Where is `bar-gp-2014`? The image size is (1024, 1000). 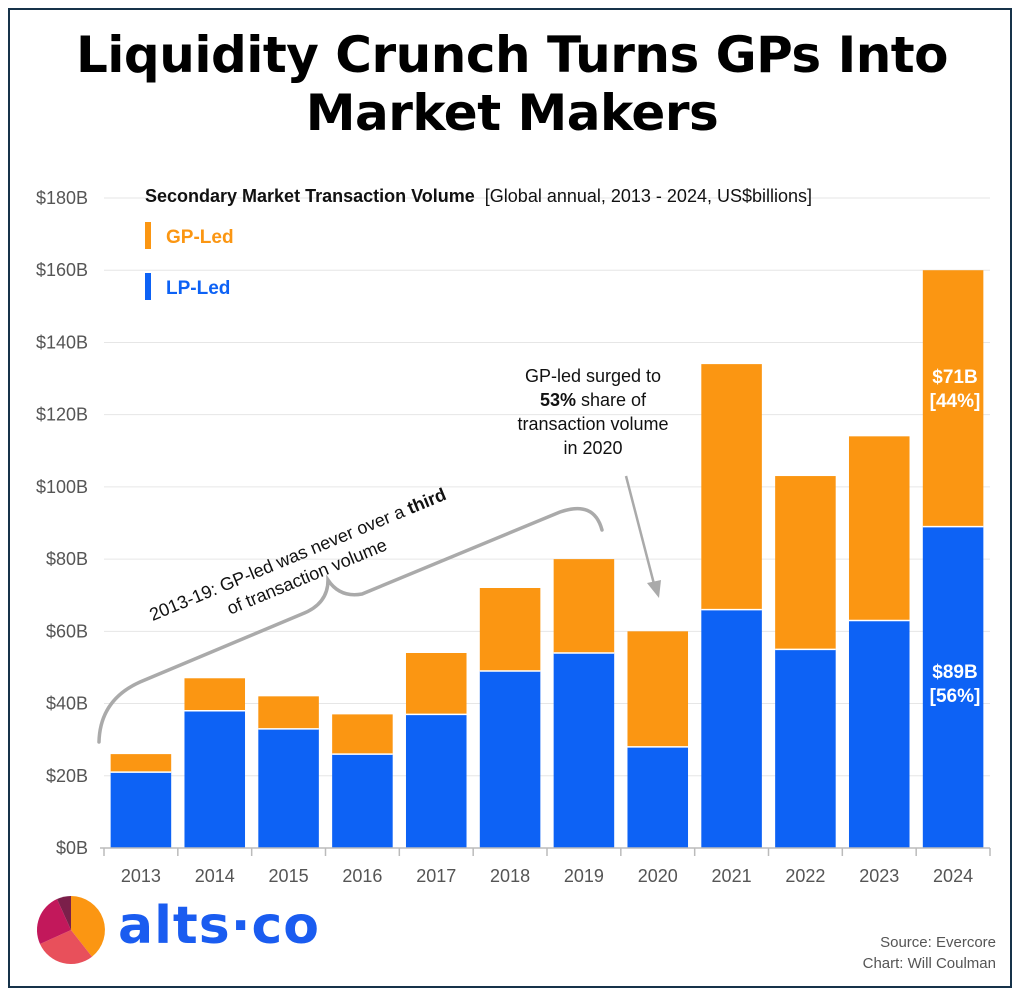
bar-gp-2014 is located at coordinates (215, 694).